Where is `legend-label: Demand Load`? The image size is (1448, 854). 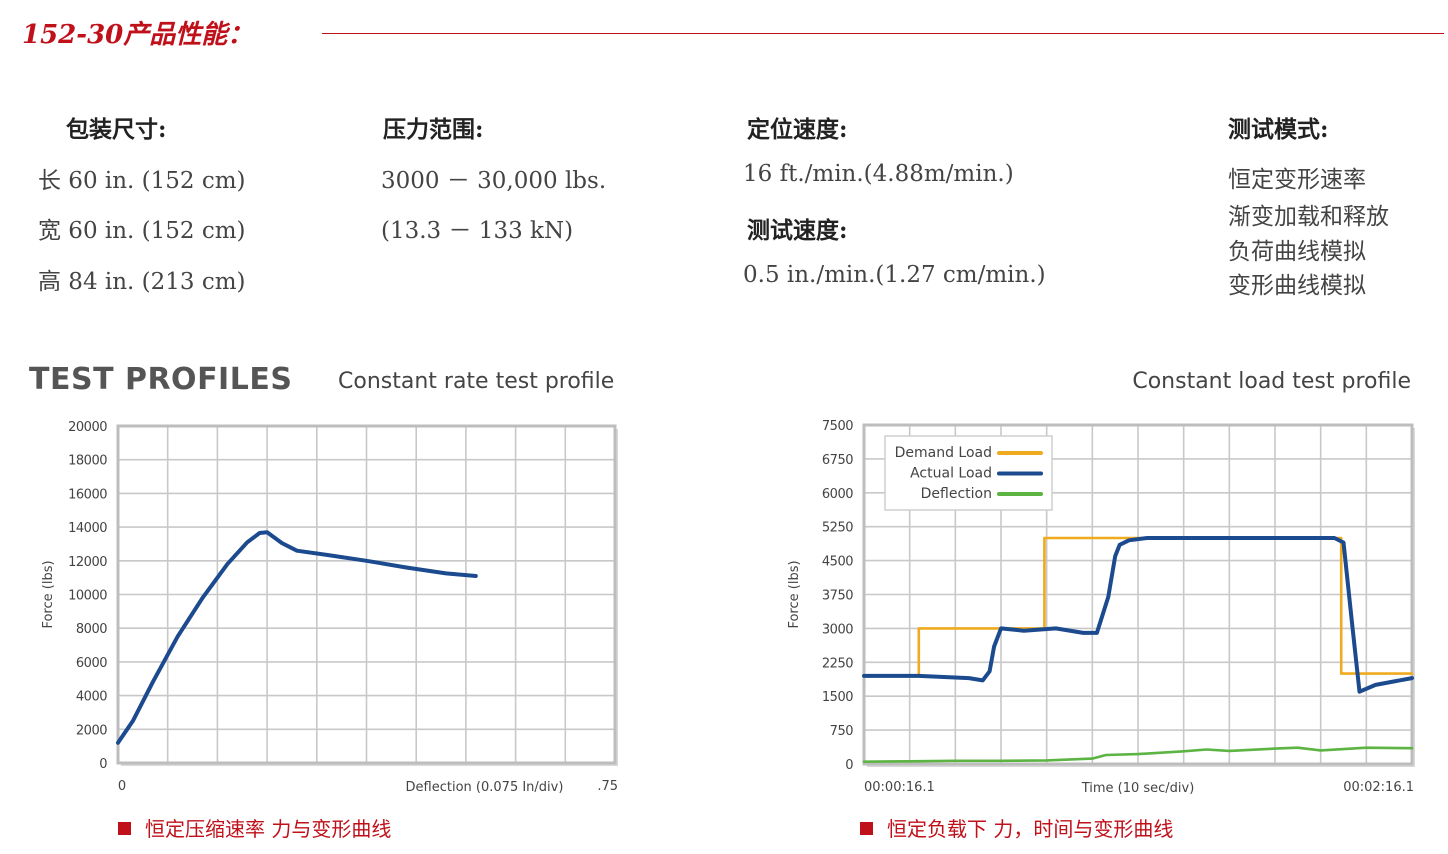 legend-label: Demand Load is located at coordinates (943, 453).